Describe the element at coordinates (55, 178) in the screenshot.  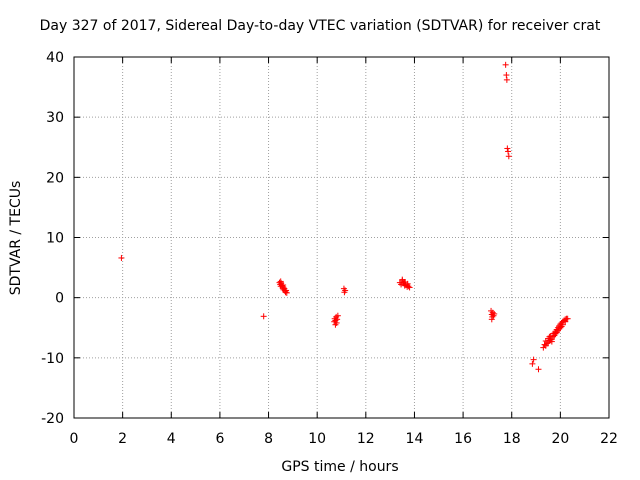
I see `y-tick-label: 20` at that location.